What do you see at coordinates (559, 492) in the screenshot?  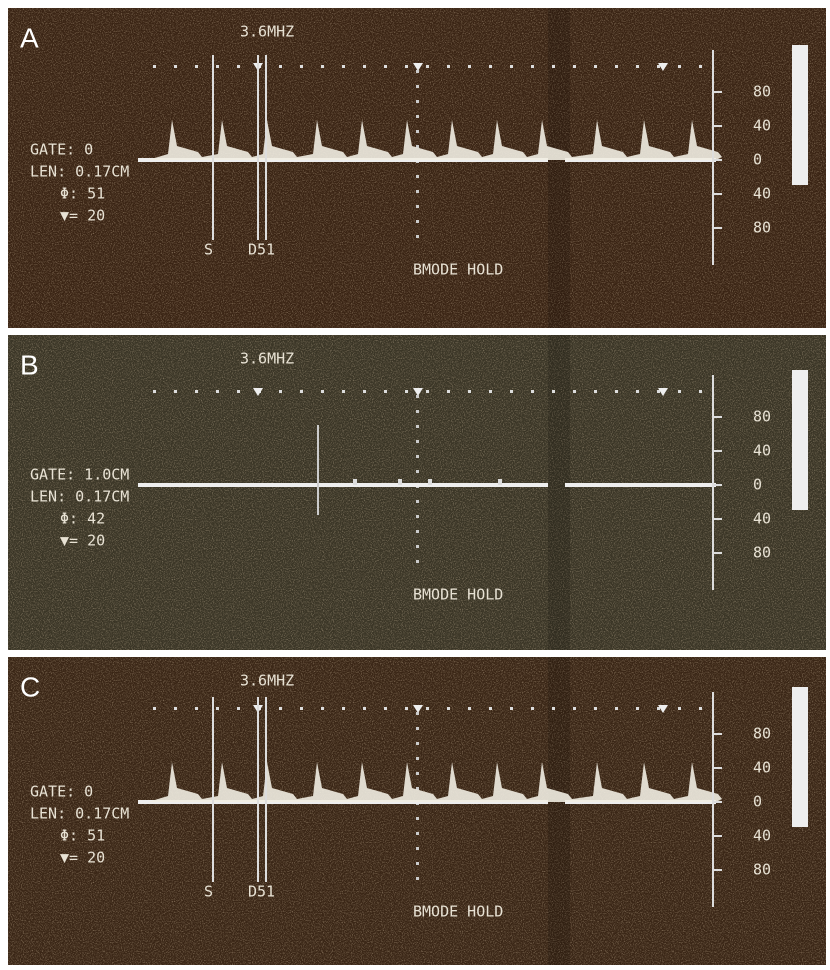 I see `band` at bounding box center [559, 492].